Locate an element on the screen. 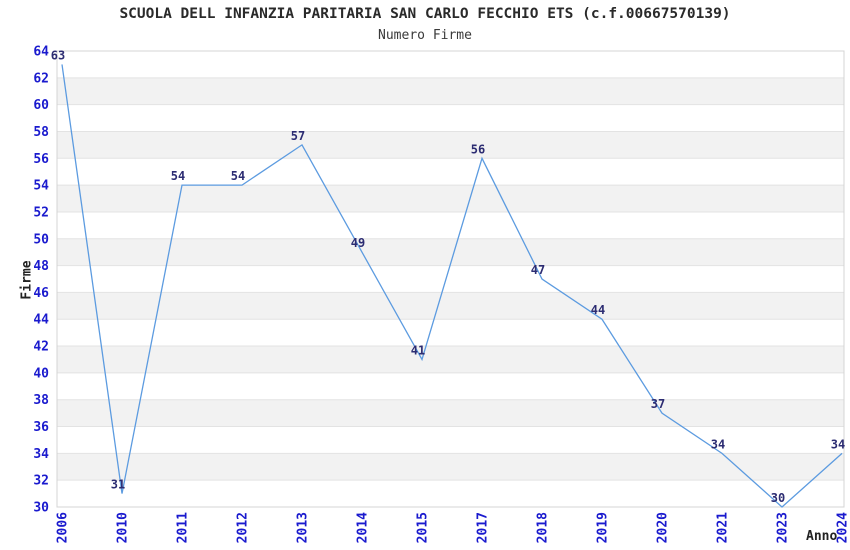 The width and height of the screenshot is (850, 550). x-tick-label: 2011 is located at coordinates (183, 527).